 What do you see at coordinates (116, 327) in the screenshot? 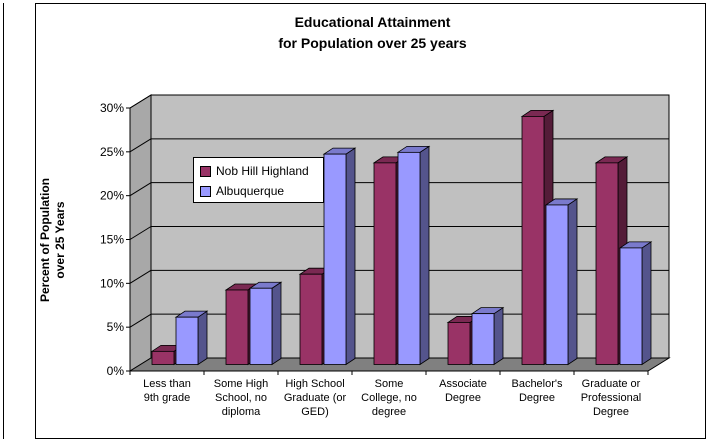
I see `y-tick-label: 5%` at bounding box center [116, 327].